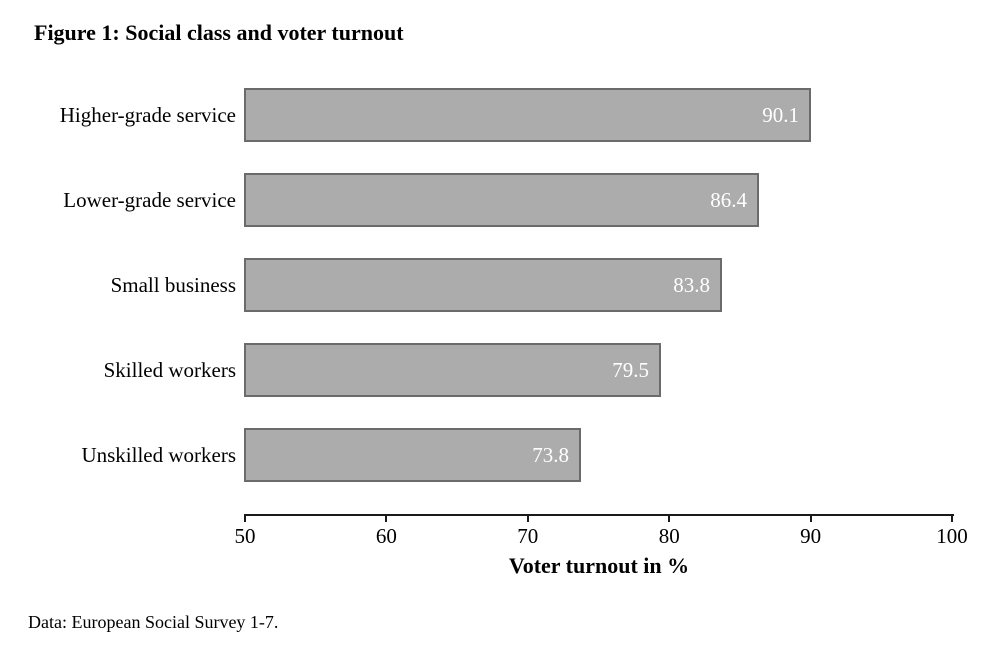 The height and width of the screenshot is (667, 1000). Describe the element at coordinates (153, 622) in the screenshot. I see `data-source-note: Data: European Social Survey 1-7.` at that location.